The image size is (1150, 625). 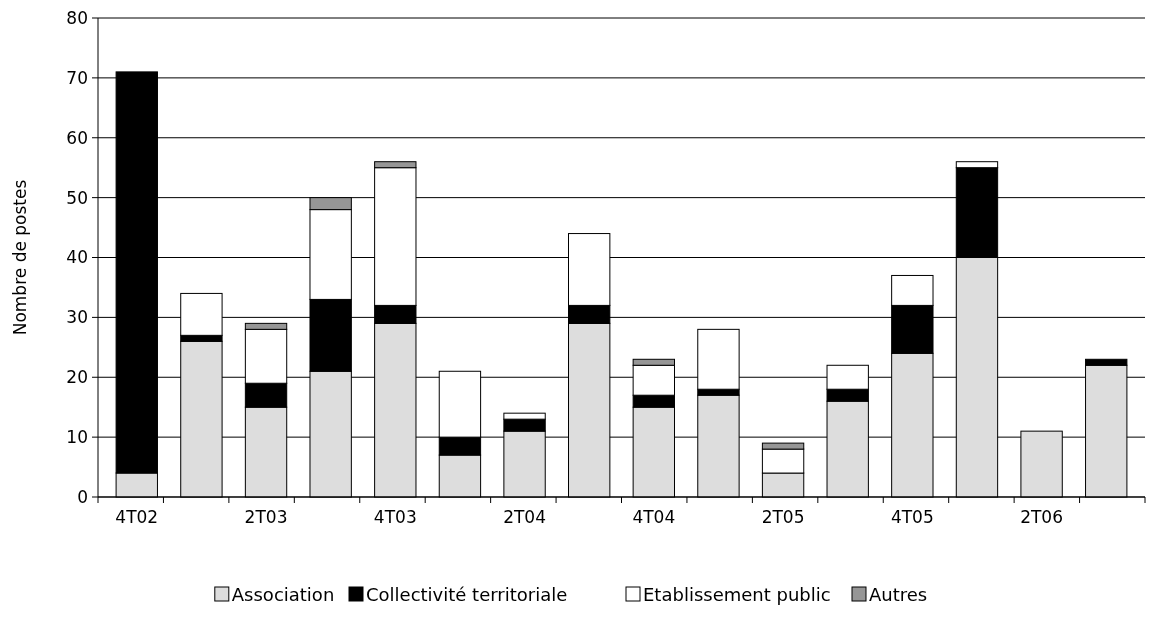 I want to click on x-tick-label: 2T06, so click(x=1042, y=517).